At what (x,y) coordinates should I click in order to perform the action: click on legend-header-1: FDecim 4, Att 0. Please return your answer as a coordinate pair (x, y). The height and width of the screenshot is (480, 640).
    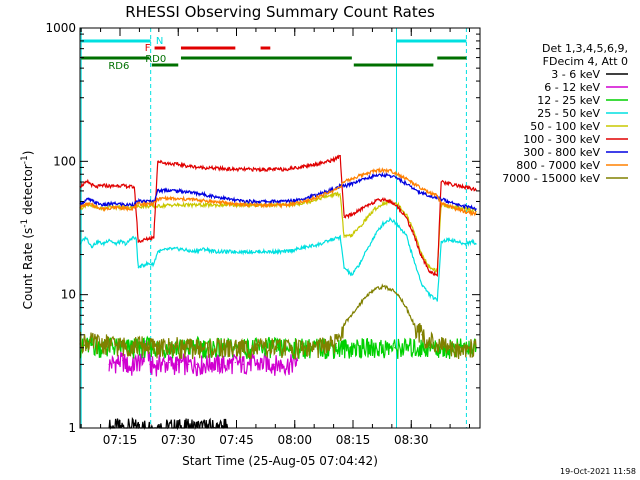
    Looking at the image, I should click on (585, 61).